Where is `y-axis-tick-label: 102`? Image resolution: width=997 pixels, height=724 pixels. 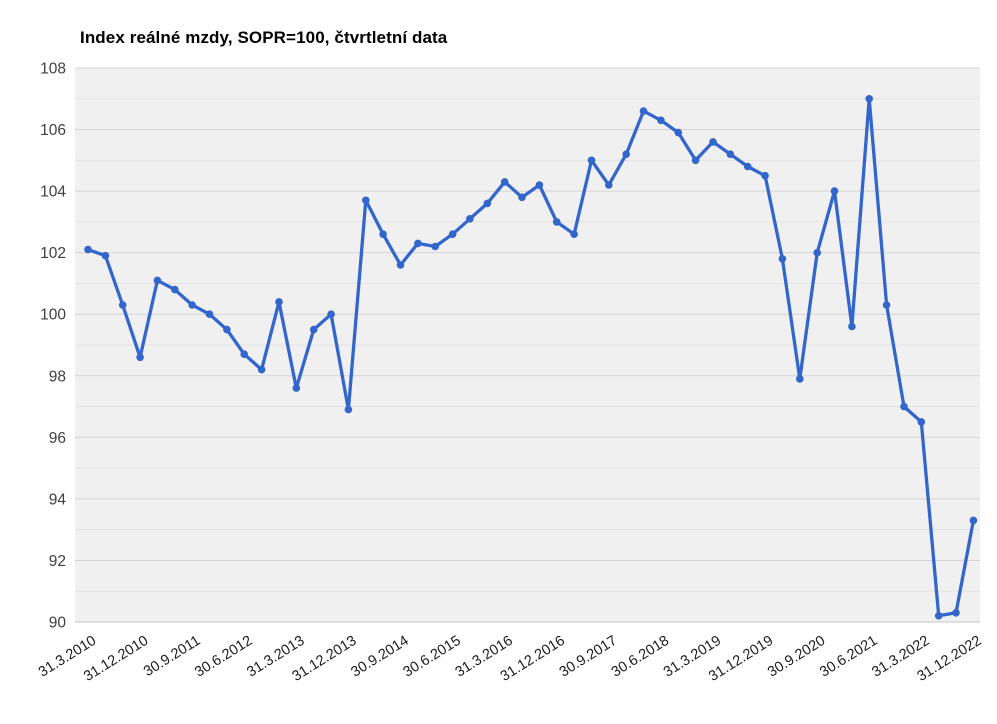 y-axis-tick-label: 102 is located at coordinates (53, 253).